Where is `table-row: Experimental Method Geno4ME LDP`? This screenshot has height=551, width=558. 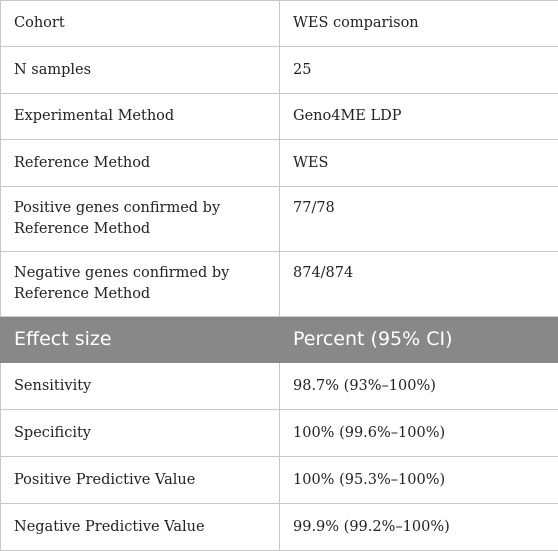 table-row: Experimental Method Geno4ME LDP is located at coordinates (279, 116).